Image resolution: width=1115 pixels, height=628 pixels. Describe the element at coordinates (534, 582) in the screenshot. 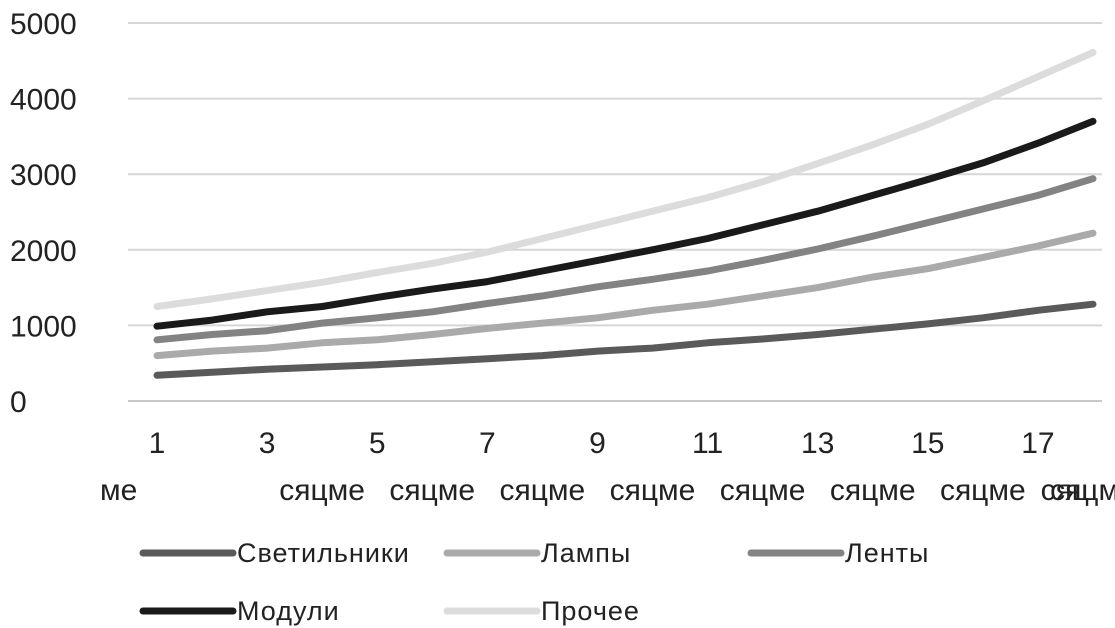

I see `legend: Светильники Лампы Ленты Модули Прочее` at that location.